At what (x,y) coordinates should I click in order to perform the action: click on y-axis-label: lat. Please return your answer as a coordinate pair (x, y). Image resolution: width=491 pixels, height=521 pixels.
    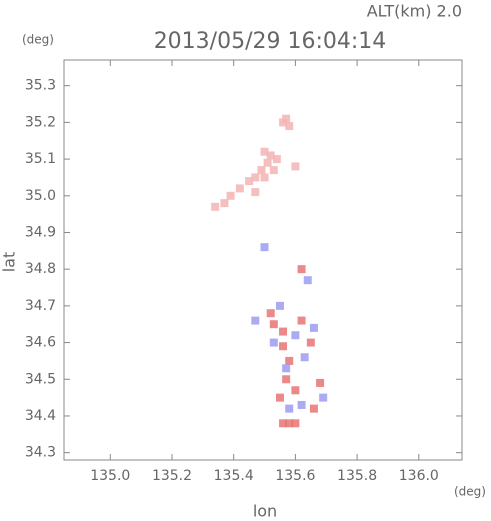
    Looking at the image, I should click on (9, 262).